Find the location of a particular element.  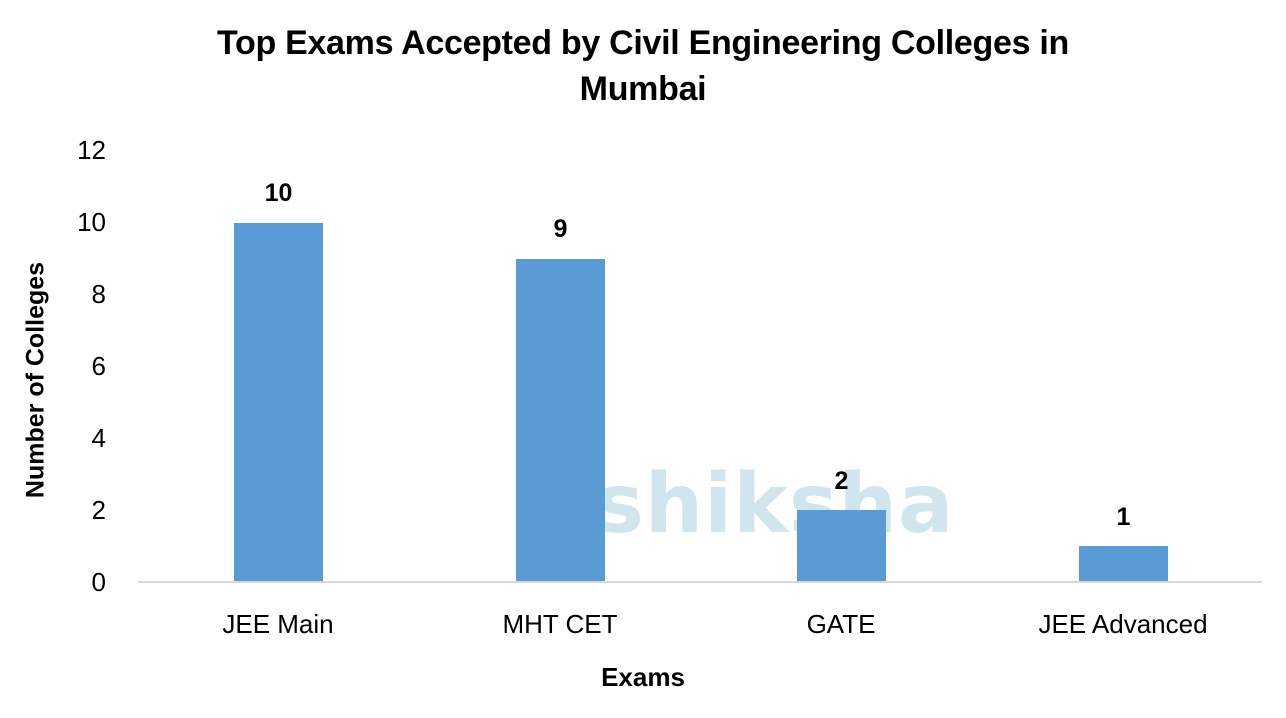

x-axis-label: Exams is located at coordinates (643, 677).